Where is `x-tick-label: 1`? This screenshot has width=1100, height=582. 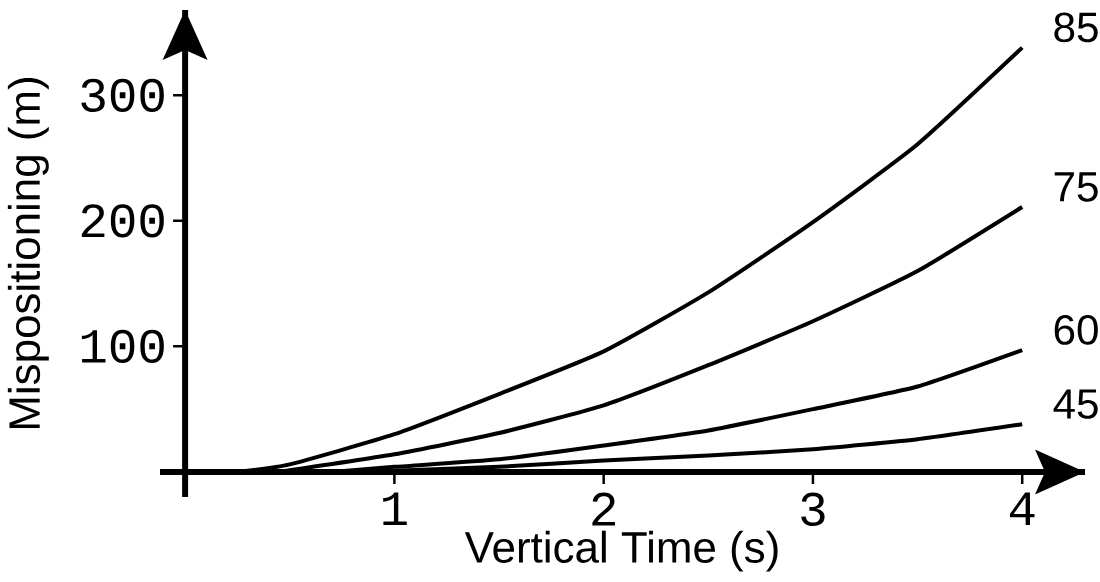
x-tick-label: 1 is located at coordinates (395, 508).